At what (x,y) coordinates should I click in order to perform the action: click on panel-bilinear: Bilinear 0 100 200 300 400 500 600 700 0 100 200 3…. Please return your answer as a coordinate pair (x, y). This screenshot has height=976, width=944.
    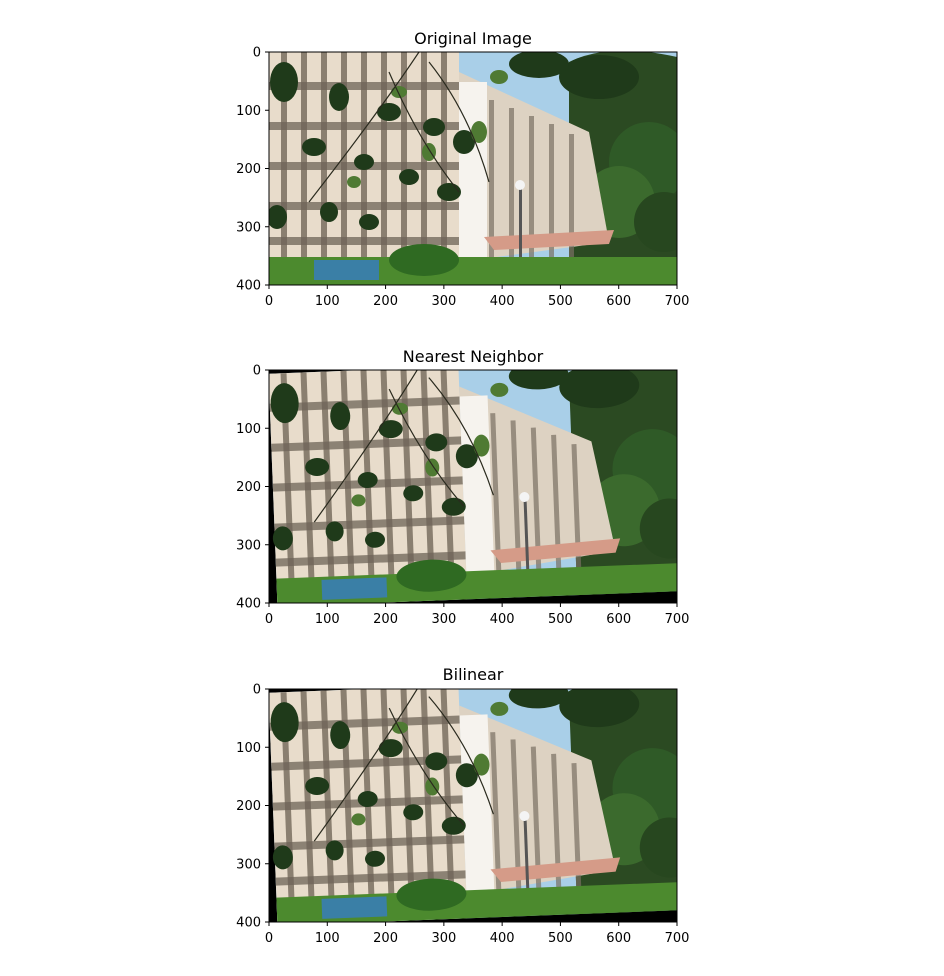
    Looking at the image, I should click on (463, 805).